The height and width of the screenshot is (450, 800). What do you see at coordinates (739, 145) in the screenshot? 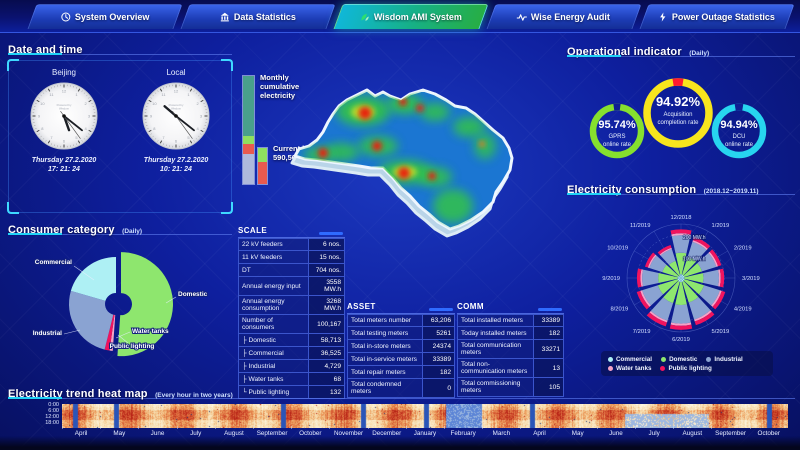
I see `gauge-label-2: online rate` at bounding box center [739, 145].